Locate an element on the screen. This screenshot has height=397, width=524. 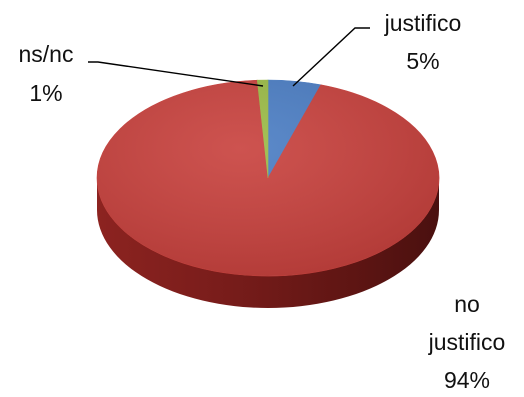
slice-label-ns-nc: ns/nc 1% is located at coordinates (46, 73).